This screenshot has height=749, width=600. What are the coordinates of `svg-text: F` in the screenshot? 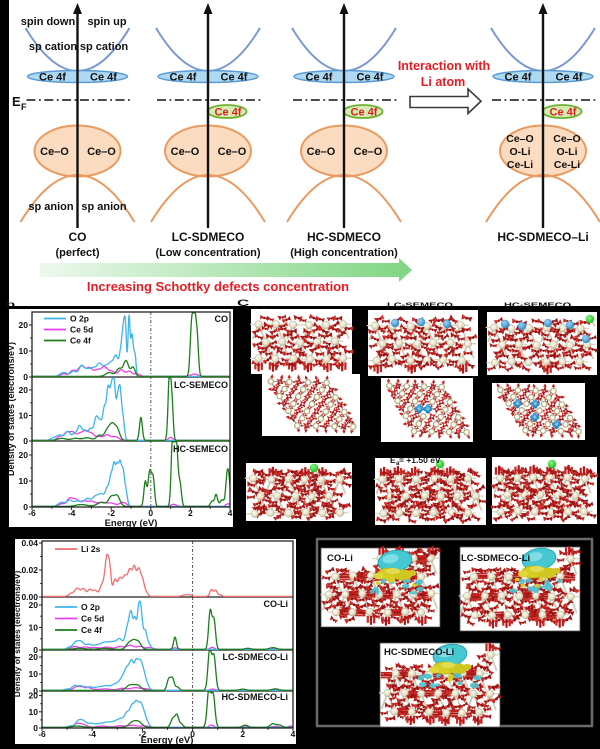 It's located at (24, 107).